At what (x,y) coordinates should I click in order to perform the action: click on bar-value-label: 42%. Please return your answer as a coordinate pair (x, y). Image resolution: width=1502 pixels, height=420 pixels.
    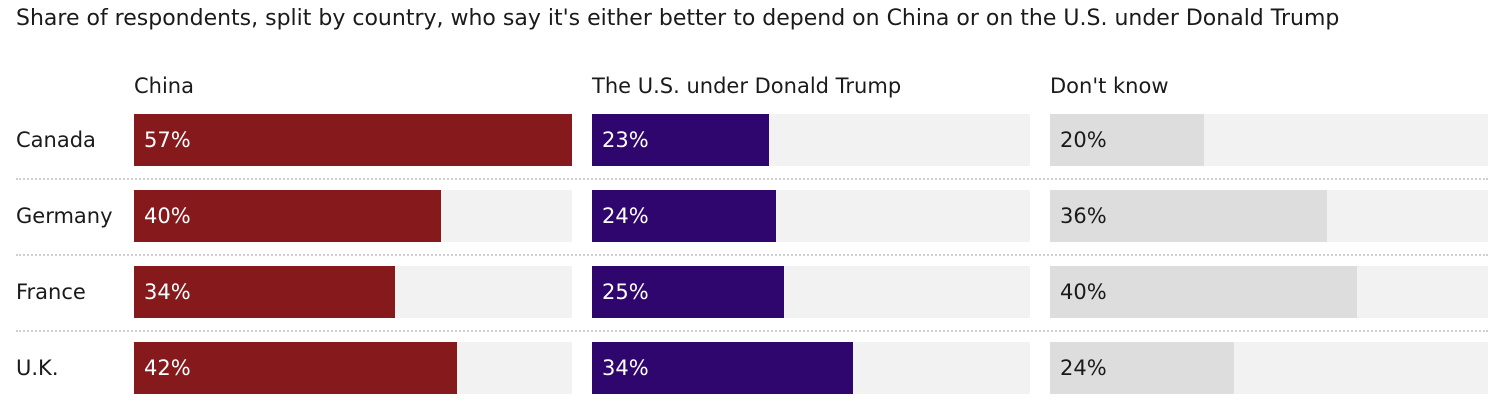
    Looking at the image, I should click on (167, 368).